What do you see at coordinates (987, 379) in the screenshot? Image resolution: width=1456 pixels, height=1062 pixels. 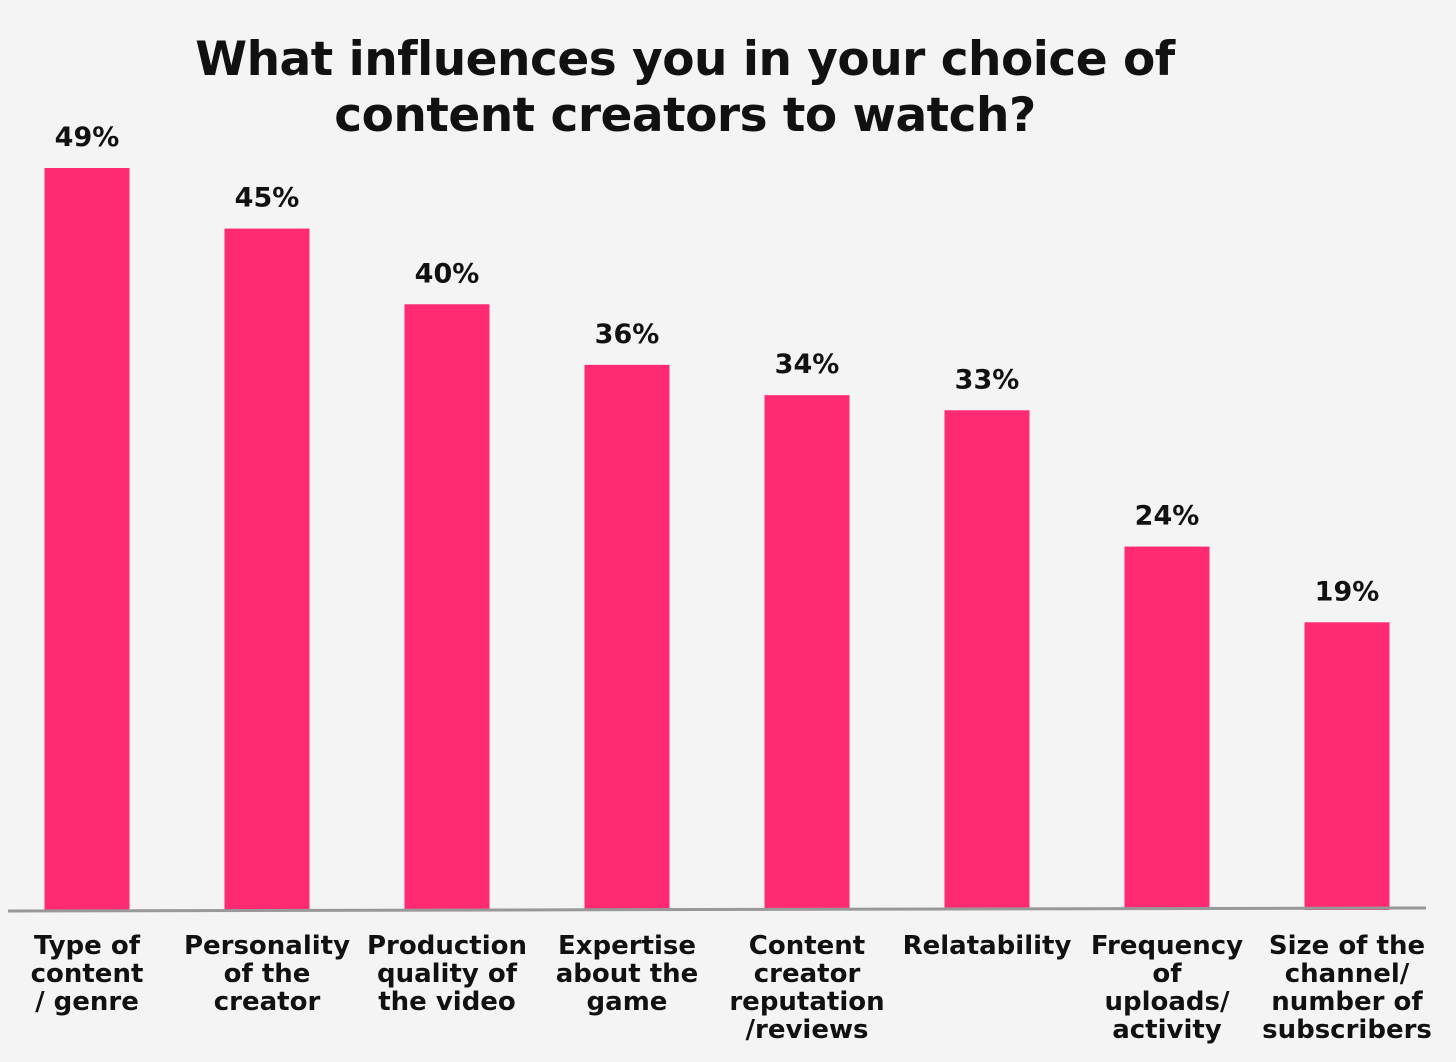 I see `value-label-5: 33%` at bounding box center [987, 379].